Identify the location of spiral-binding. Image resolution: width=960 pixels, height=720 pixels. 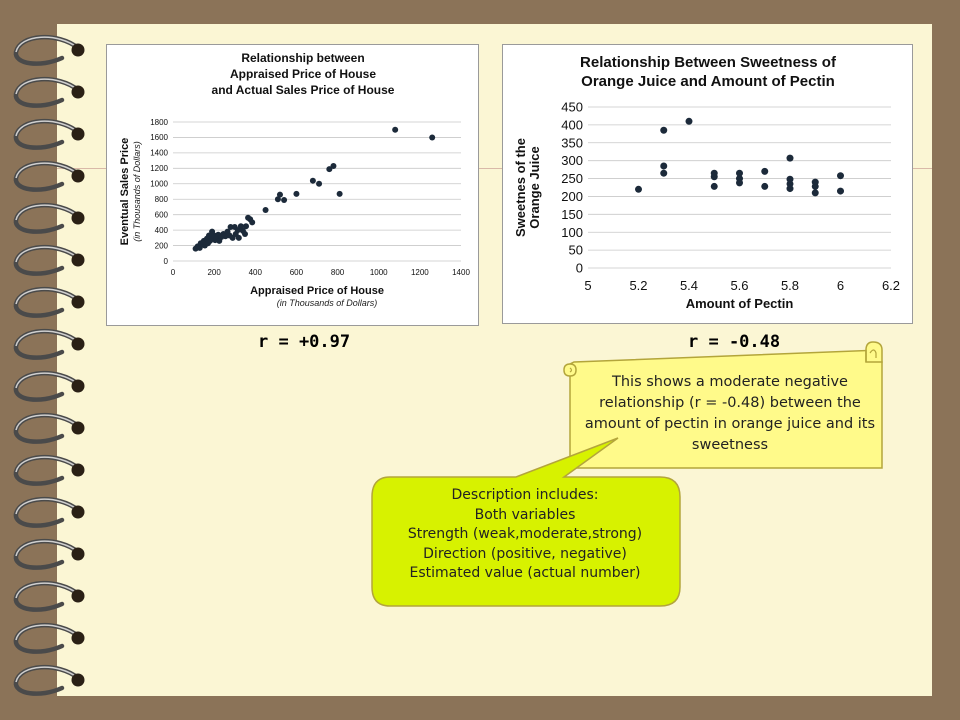
(49, 365).